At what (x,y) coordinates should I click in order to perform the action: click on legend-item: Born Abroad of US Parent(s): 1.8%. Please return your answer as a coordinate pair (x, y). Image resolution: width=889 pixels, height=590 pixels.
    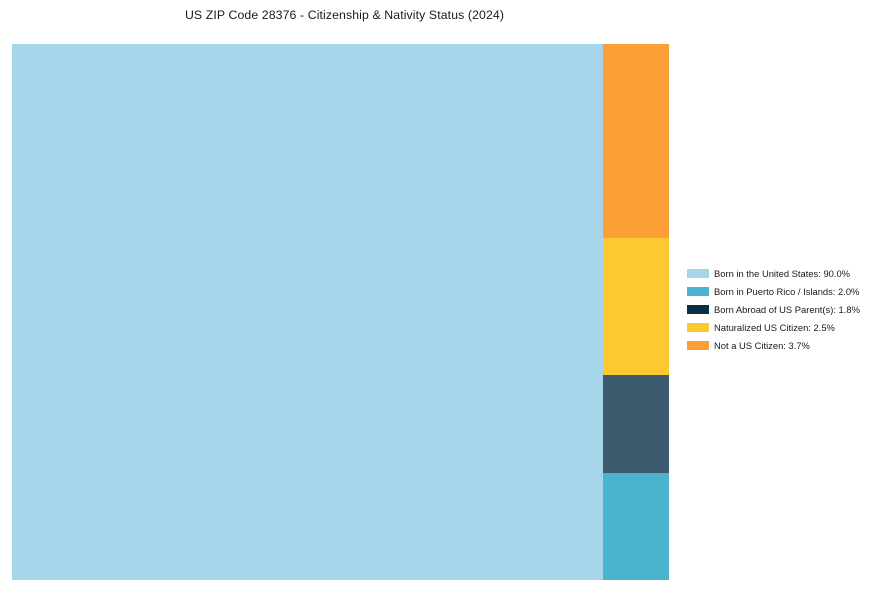
    Looking at the image, I should click on (785, 309).